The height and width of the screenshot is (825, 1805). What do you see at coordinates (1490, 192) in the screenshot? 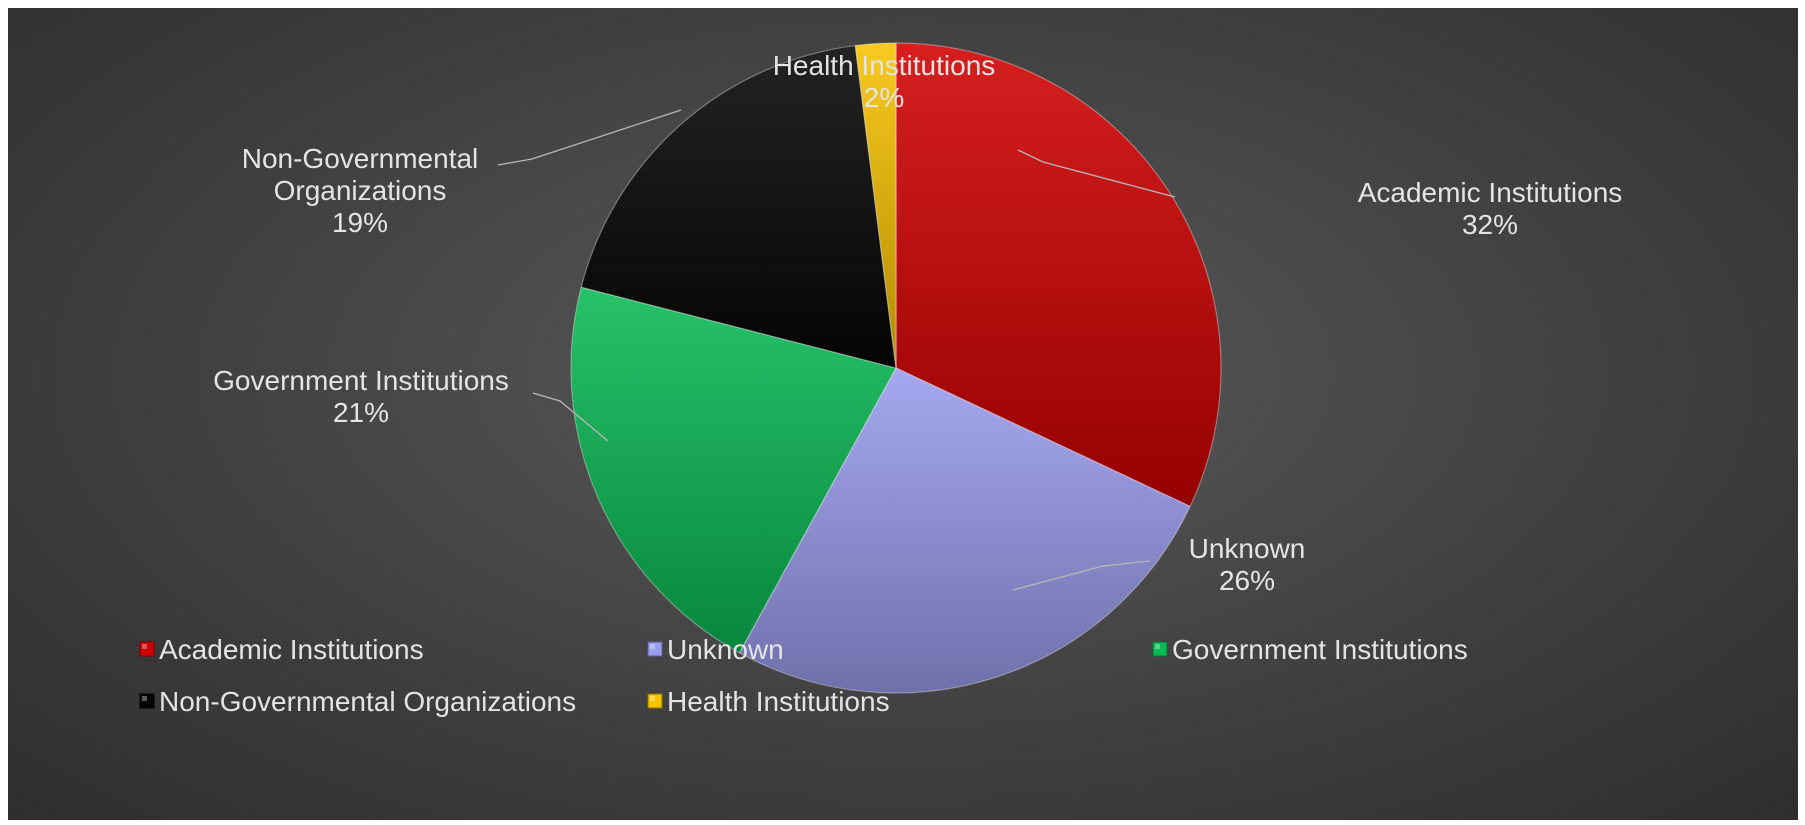
I see `slice-category-label: Academic Institutions` at bounding box center [1490, 192].